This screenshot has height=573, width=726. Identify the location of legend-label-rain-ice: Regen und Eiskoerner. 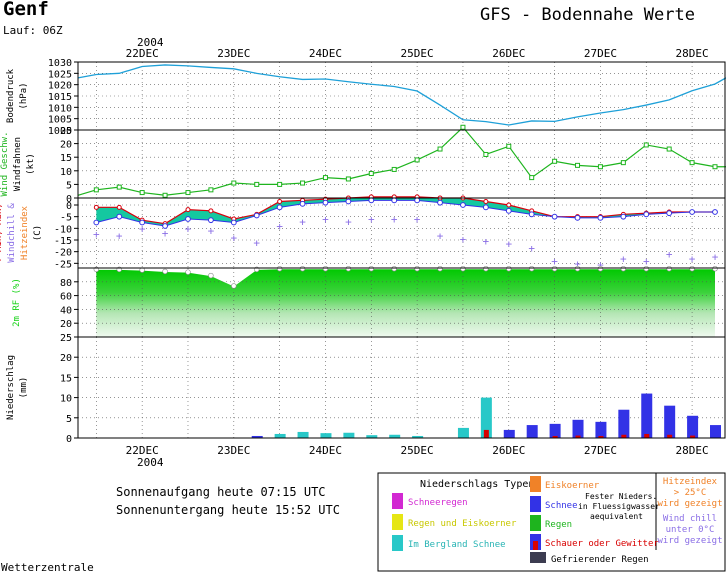
(462, 524).